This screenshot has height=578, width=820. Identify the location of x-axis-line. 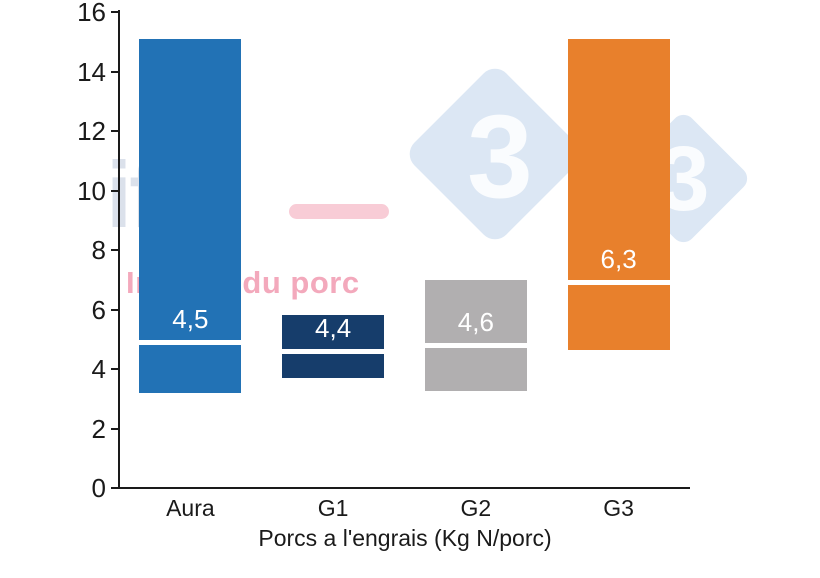
(403, 488).